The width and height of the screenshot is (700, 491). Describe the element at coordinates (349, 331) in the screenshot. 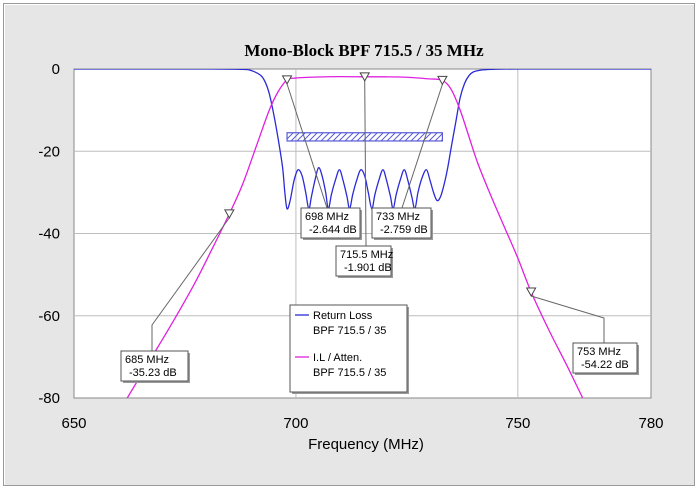

I see `legend-sublabel-0: BPF 715.5 / 35` at that location.